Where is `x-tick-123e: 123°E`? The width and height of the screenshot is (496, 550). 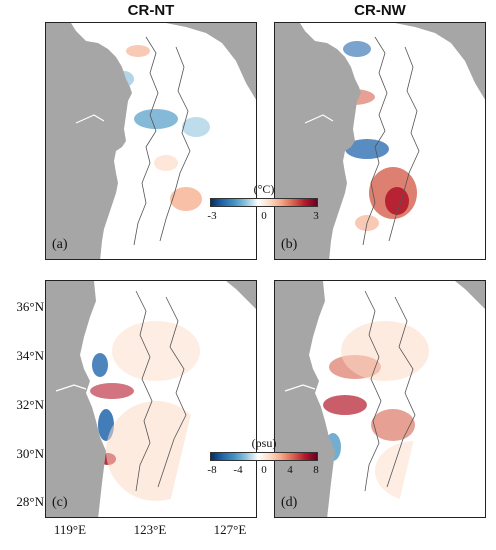
x-tick-123e: 123°E is located at coordinates (150, 529).